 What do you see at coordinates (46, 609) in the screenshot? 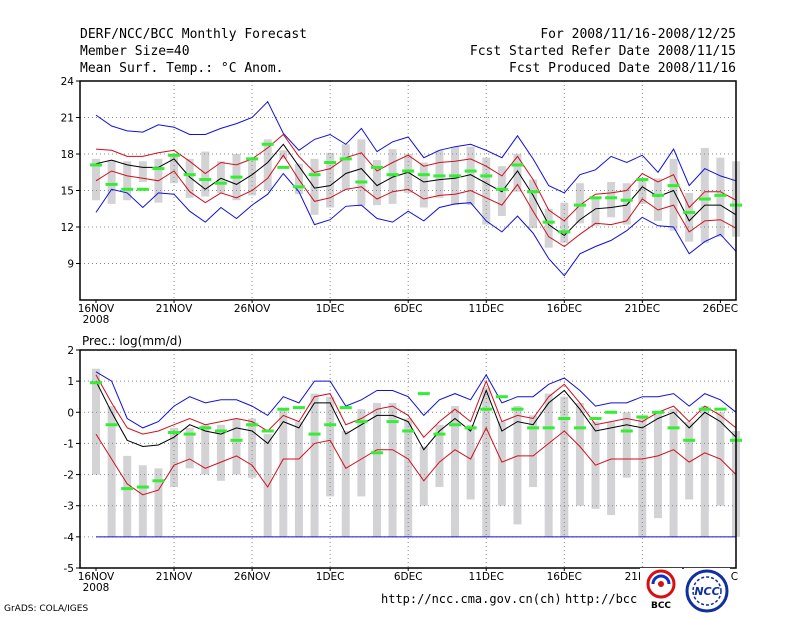
I see `grads-credit: GrADS: COLA/IGES` at bounding box center [46, 609].